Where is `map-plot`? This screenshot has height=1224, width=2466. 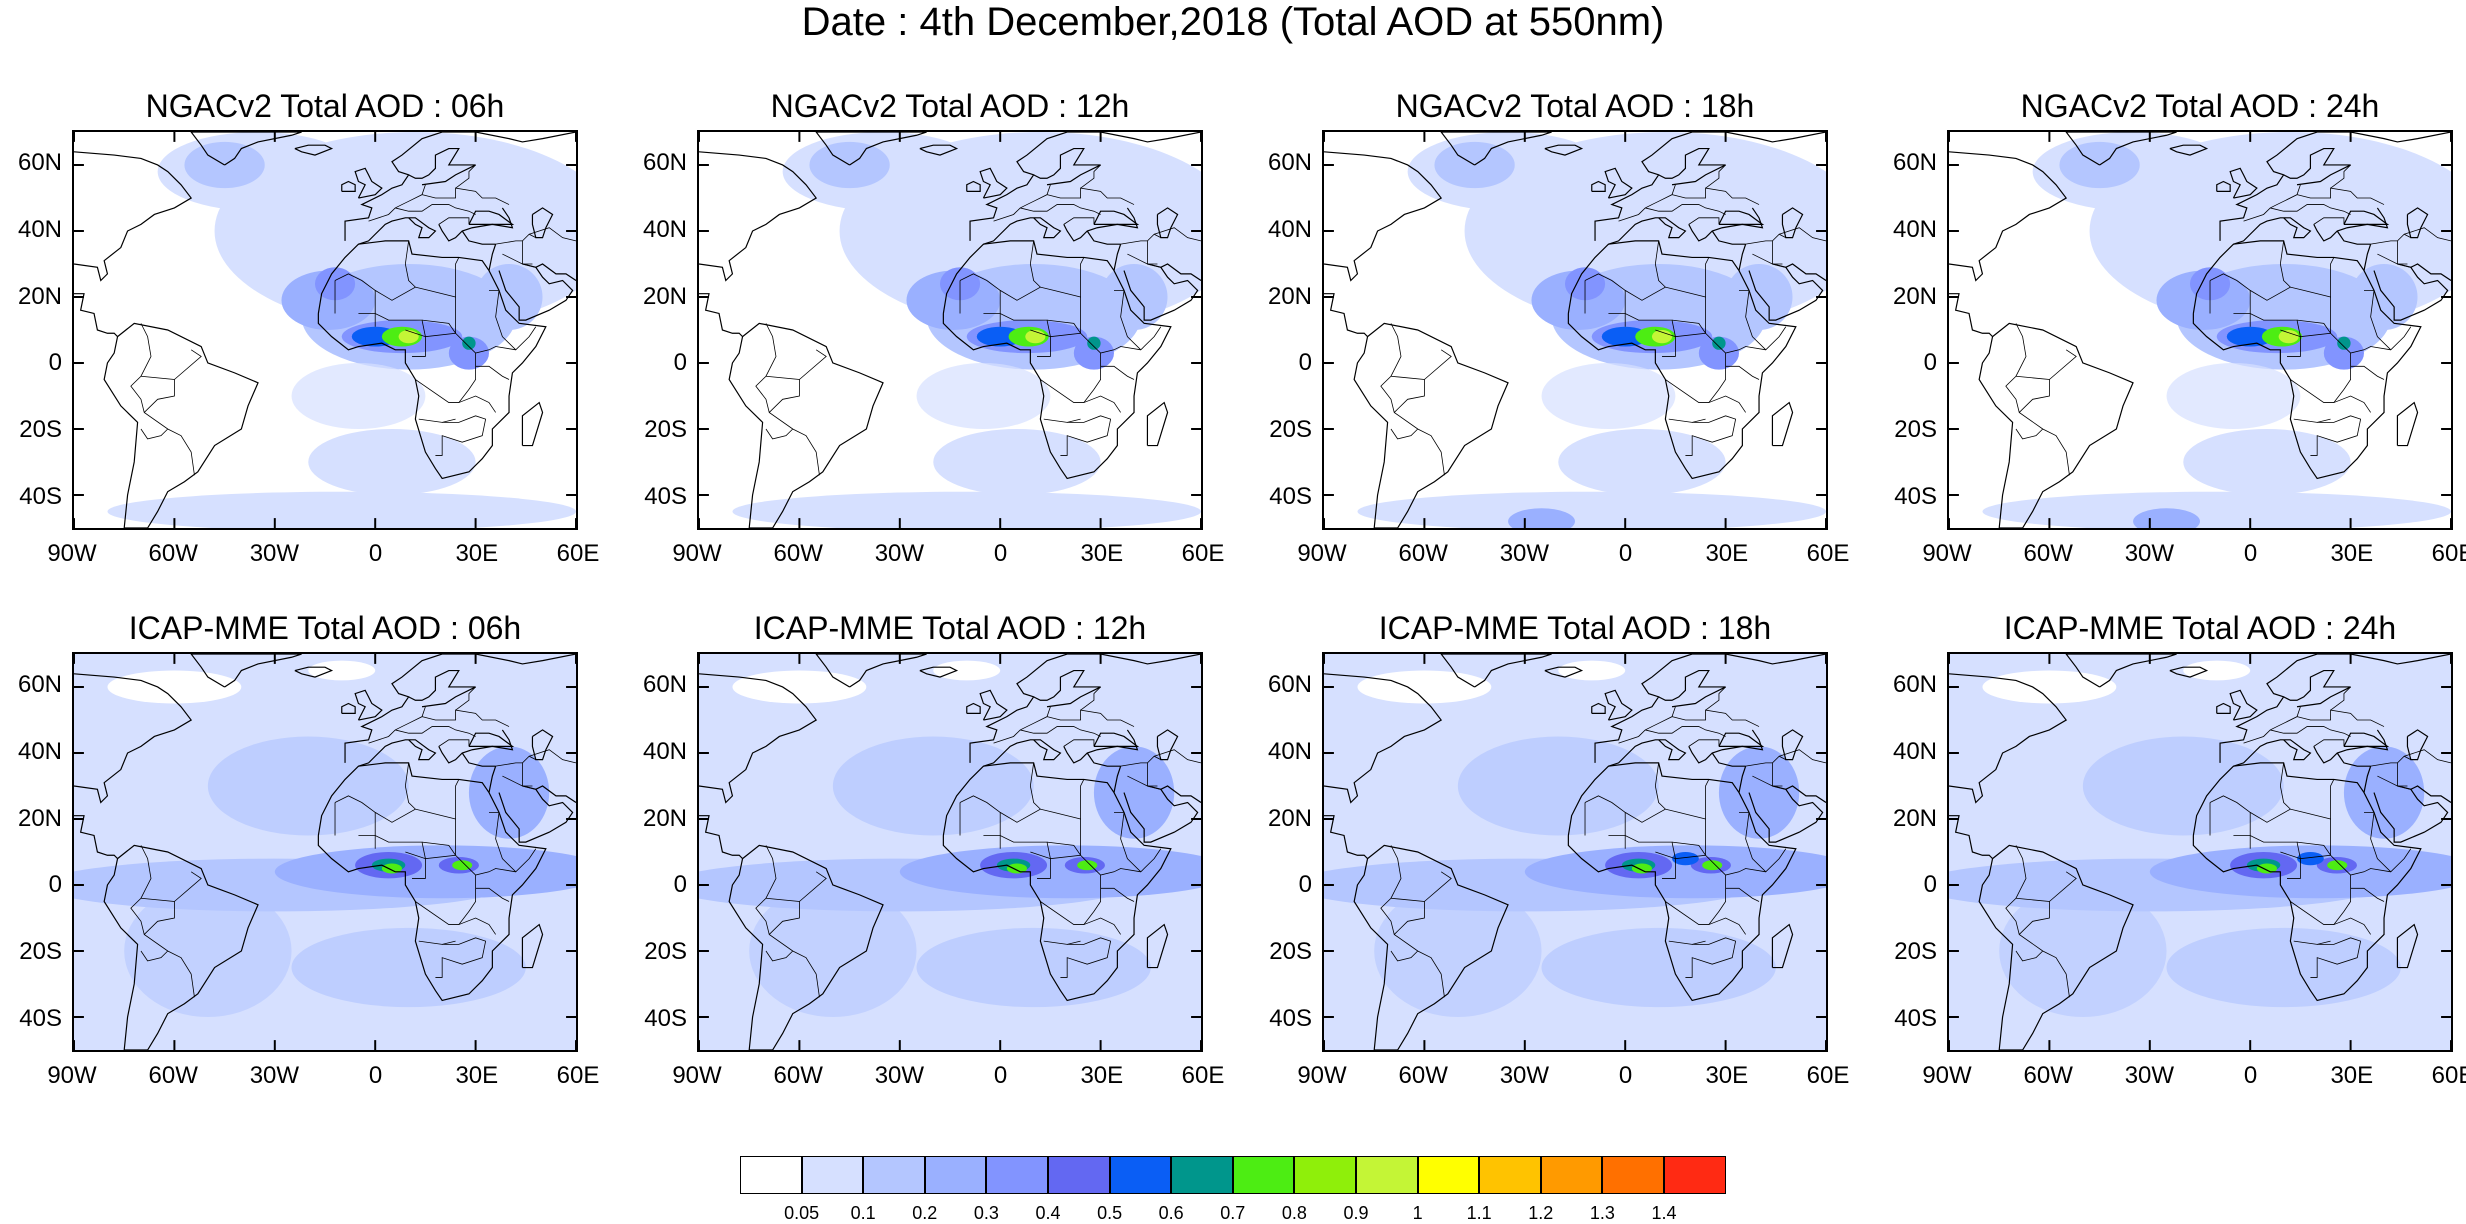
map-plot is located at coordinates (1575, 852).